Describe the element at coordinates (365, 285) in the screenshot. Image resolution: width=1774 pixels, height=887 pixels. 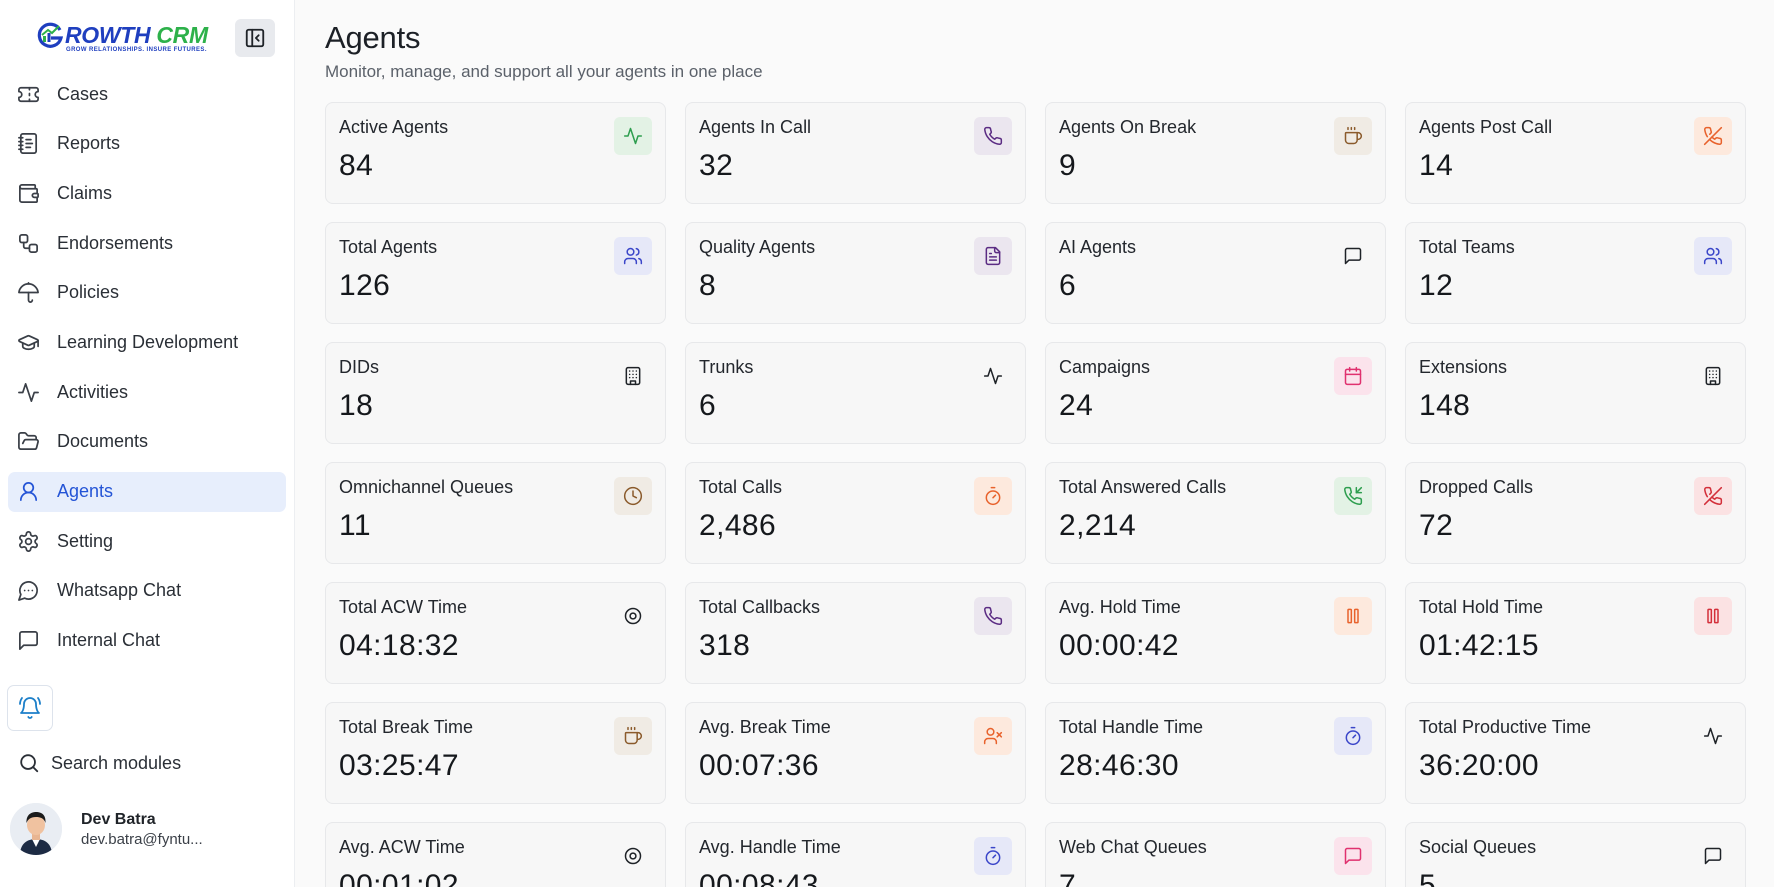
I see `stat-value: 126` at that location.